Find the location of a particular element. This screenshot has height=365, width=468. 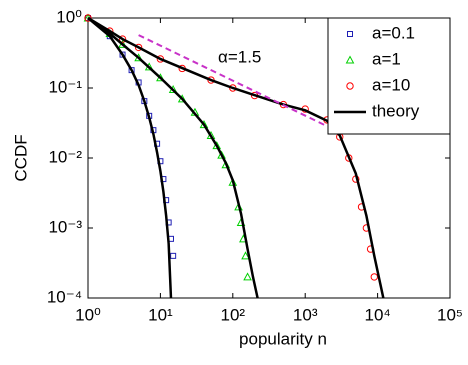

x-axis-label: popularity n is located at coordinates (283, 338).